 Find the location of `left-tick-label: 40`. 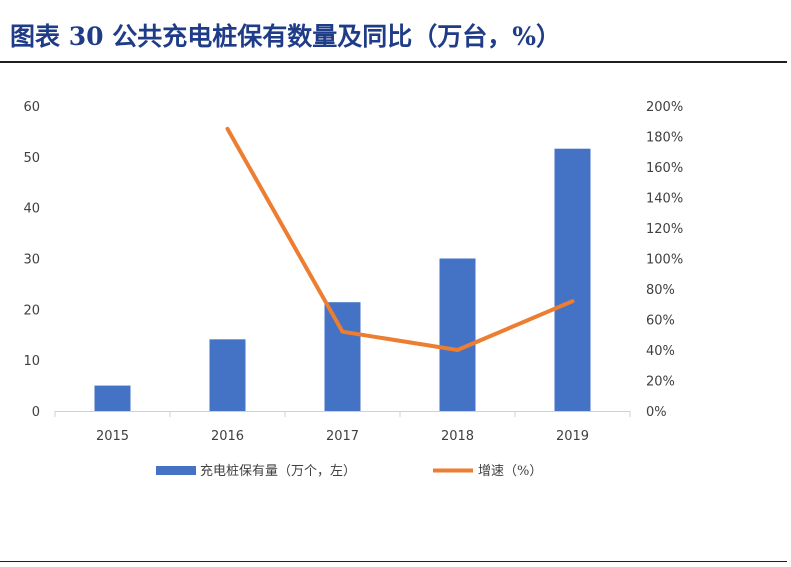

left-tick-label: 40 is located at coordinates (31, 209).